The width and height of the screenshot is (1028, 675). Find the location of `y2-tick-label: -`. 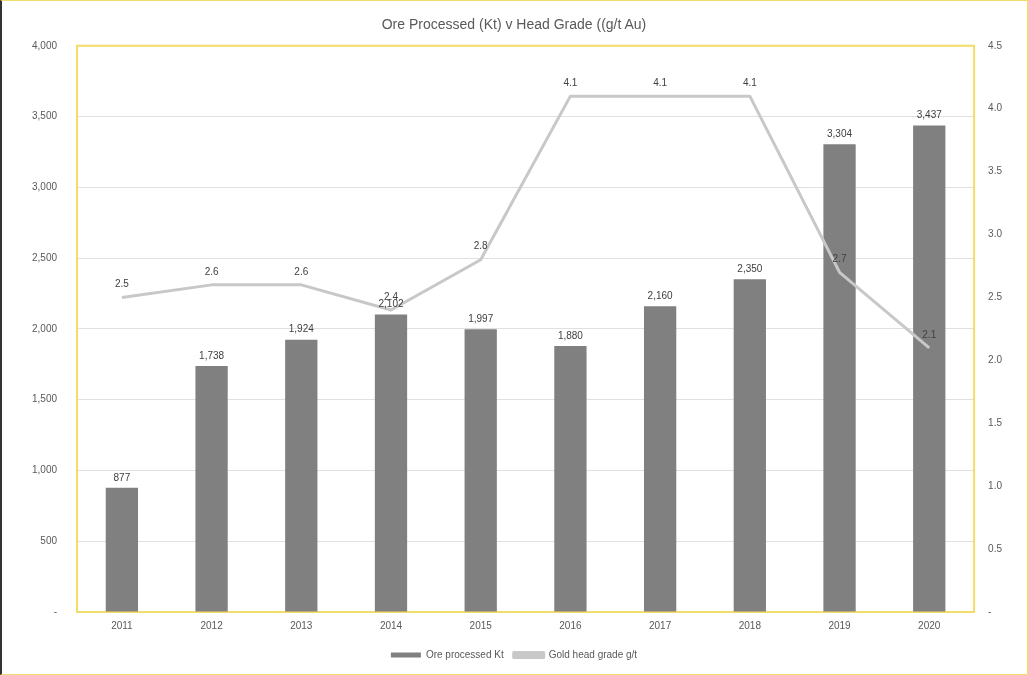

y2-tick-label: - is located at coordinates (990, 611).